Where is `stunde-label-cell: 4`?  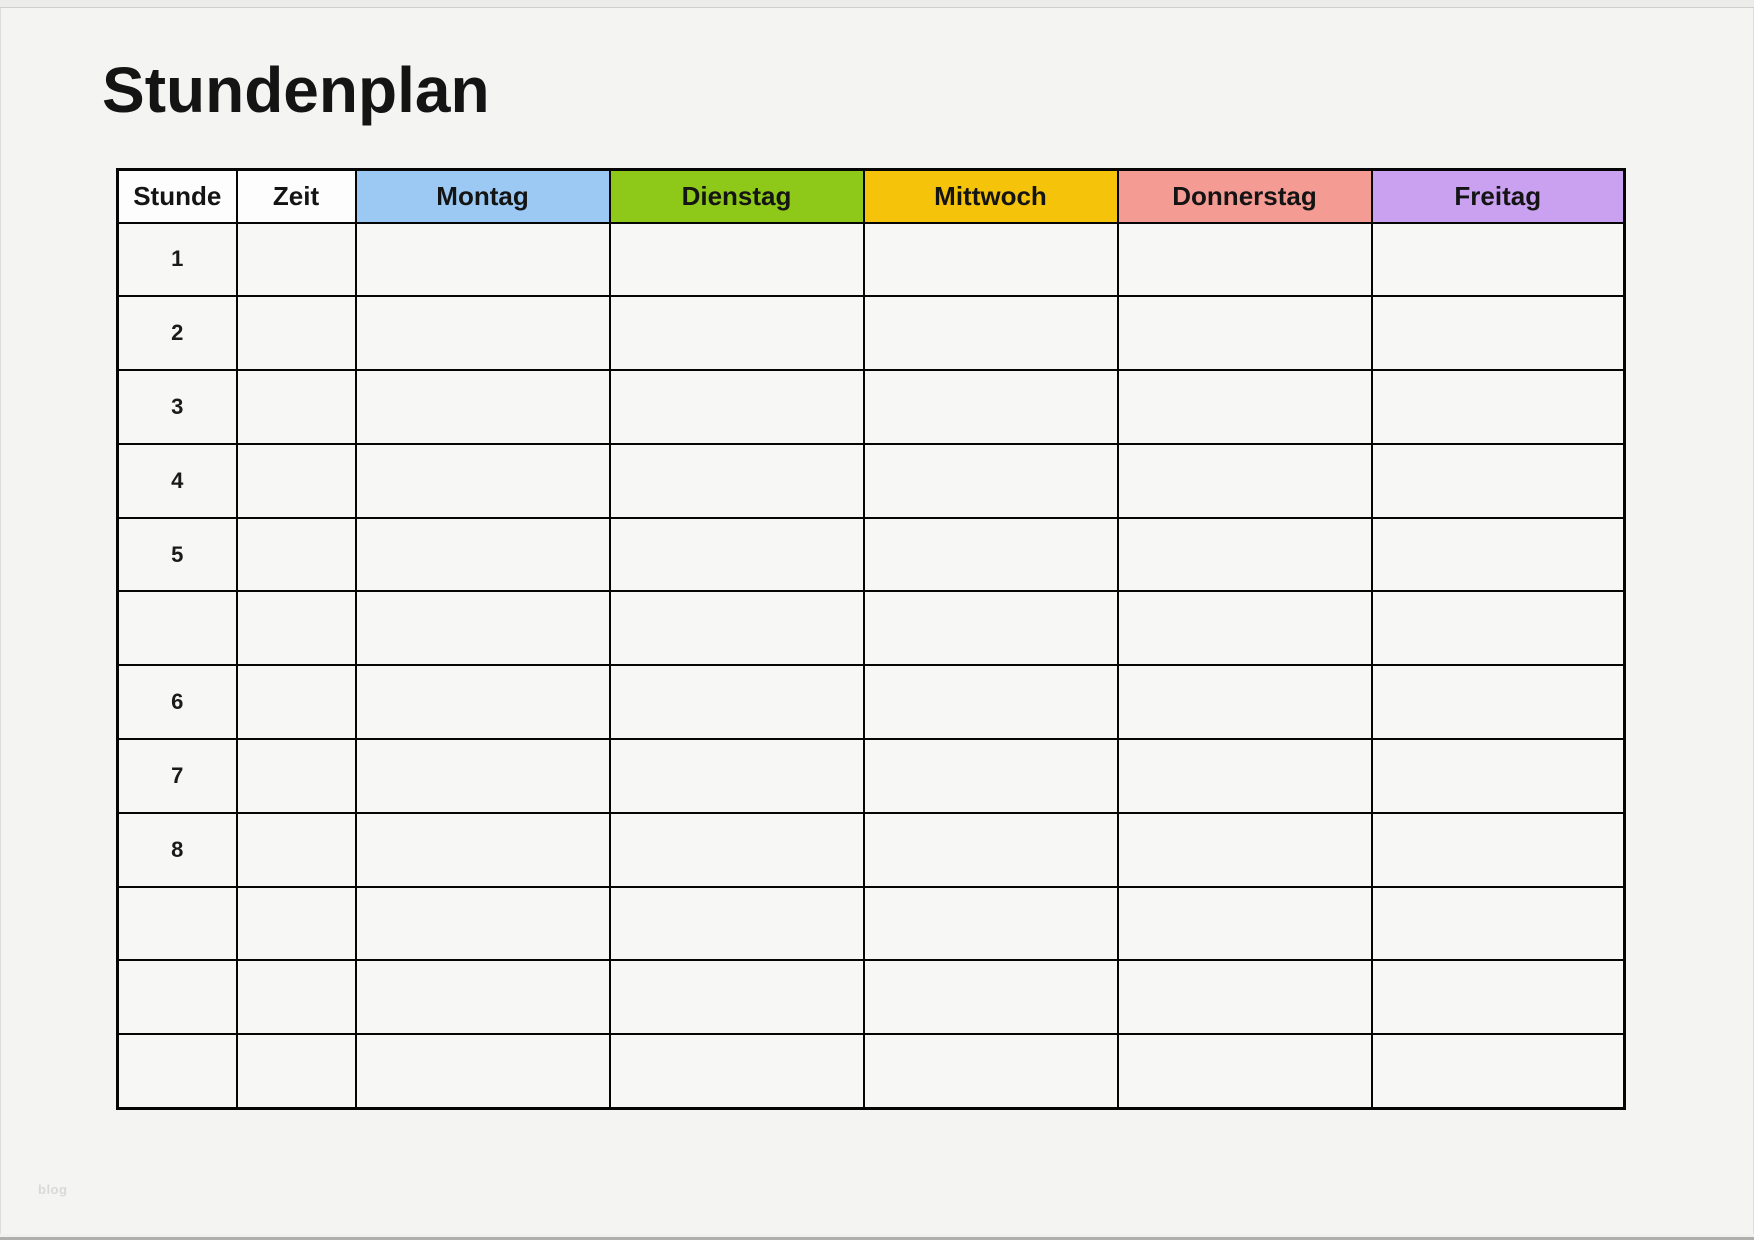
stunde-label-cell: 4 is located at coordinates (177, 480).